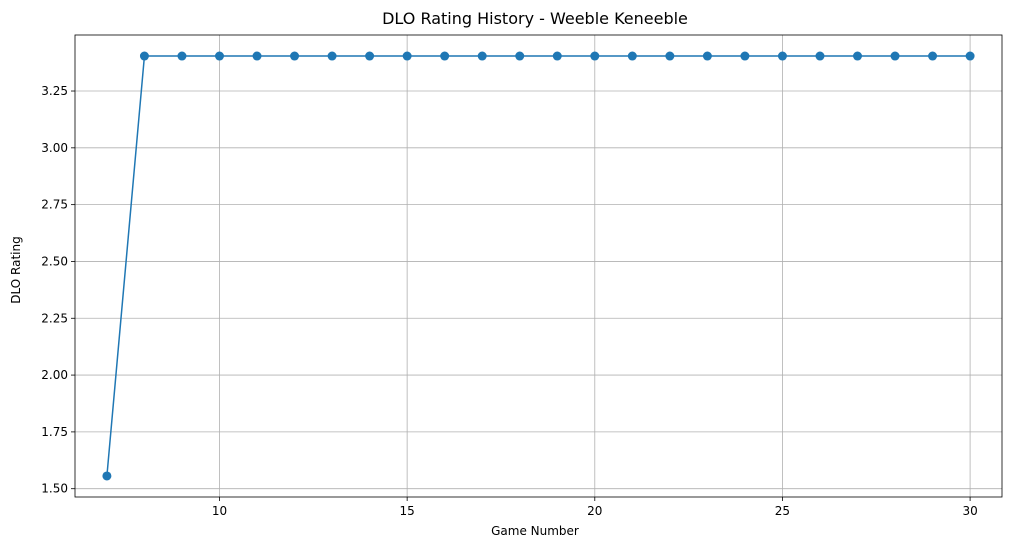  What do you see at coordinates (54, 148) in the screenshot?
I see `y-tick-label: 3.00` at bounding box center [54, 148].